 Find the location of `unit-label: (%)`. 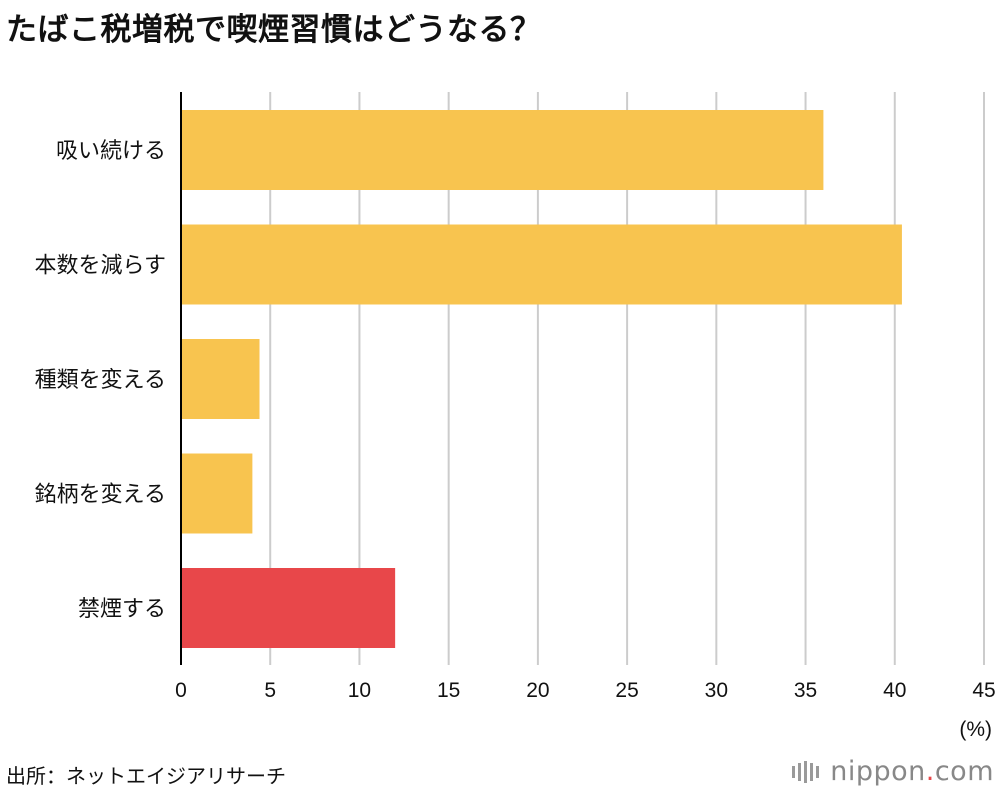

unit-label: (%) is located at coordinates (975, 729).